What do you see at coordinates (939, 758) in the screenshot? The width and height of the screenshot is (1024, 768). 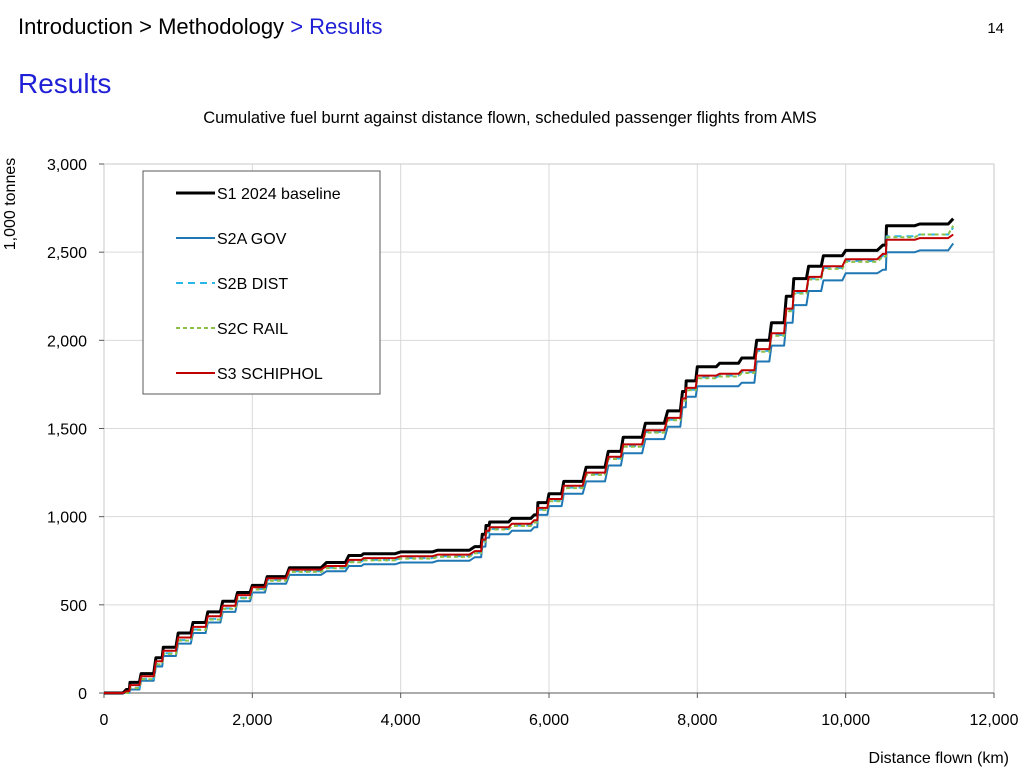 I see `x-axis-label: Distance flown (km)` at bounding box center [939, 758].